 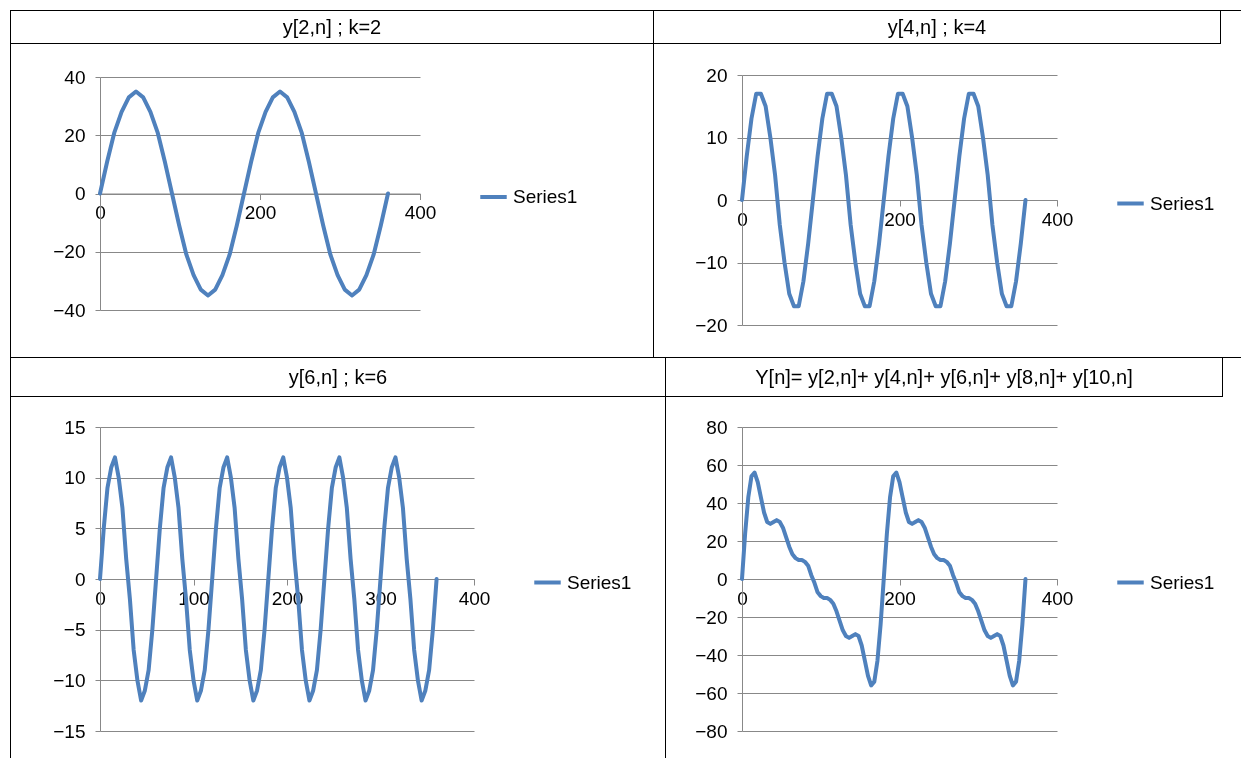 What do you see at coordinates (717, 427) in the screenshot?
I see `y-tick-label: 80` at bounding box center [717, 427].